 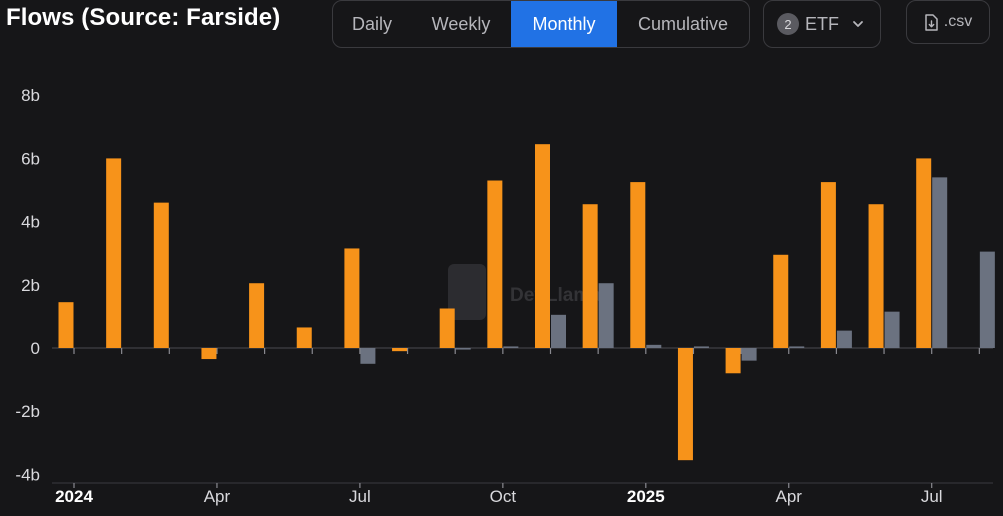 I want to click on file-download-icon, so click(x=931, y=22).